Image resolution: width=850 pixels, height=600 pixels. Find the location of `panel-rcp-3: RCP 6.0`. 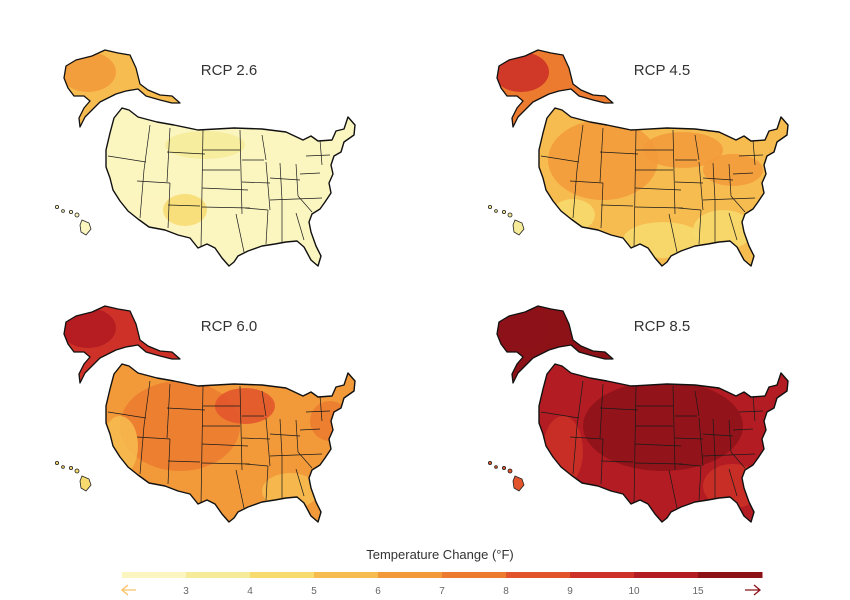

panel-rcp-3: RCP 6.0 is located at coordinates (205, 414).